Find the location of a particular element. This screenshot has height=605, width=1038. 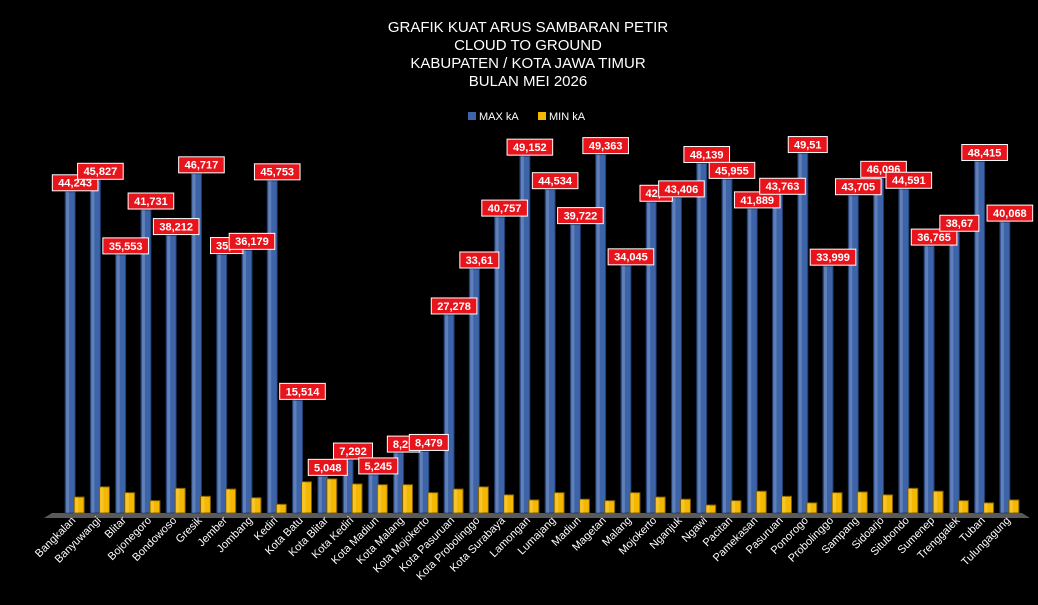

data-label: 45,753 is located at coordinates (277, 173).